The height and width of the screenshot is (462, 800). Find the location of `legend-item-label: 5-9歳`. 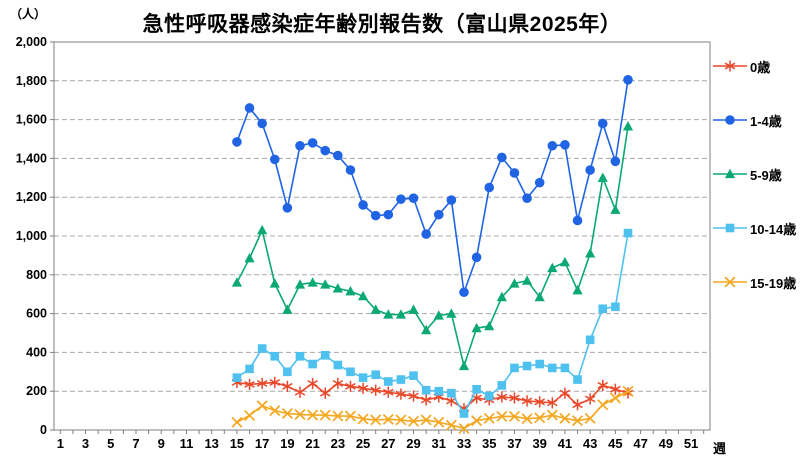

legend-item-label: 5-9歳 is located at coordinates (766, 175).